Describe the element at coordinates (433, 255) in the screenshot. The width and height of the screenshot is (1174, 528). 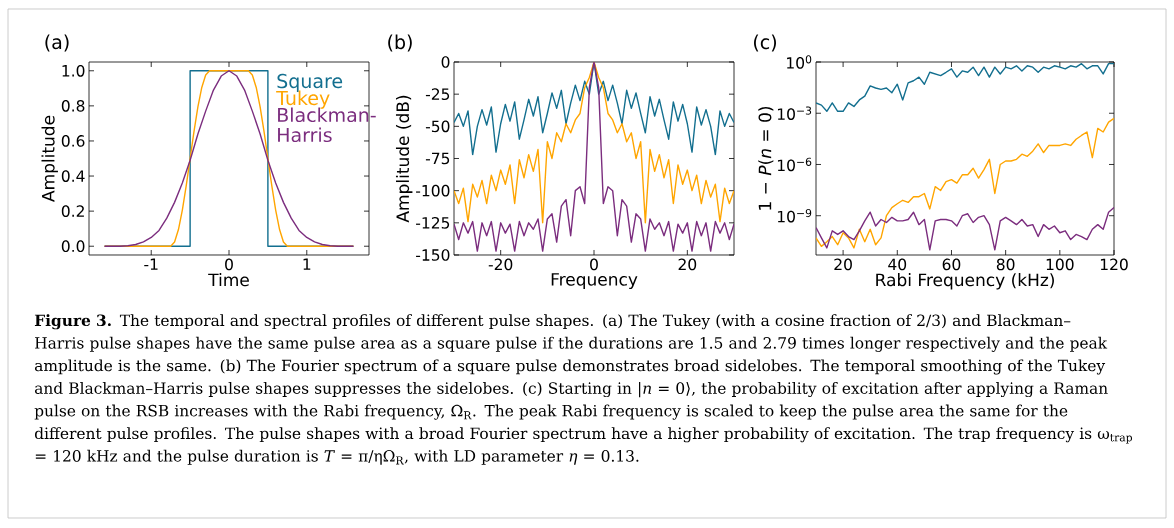
I see `y-tick-label: -150` at that location.